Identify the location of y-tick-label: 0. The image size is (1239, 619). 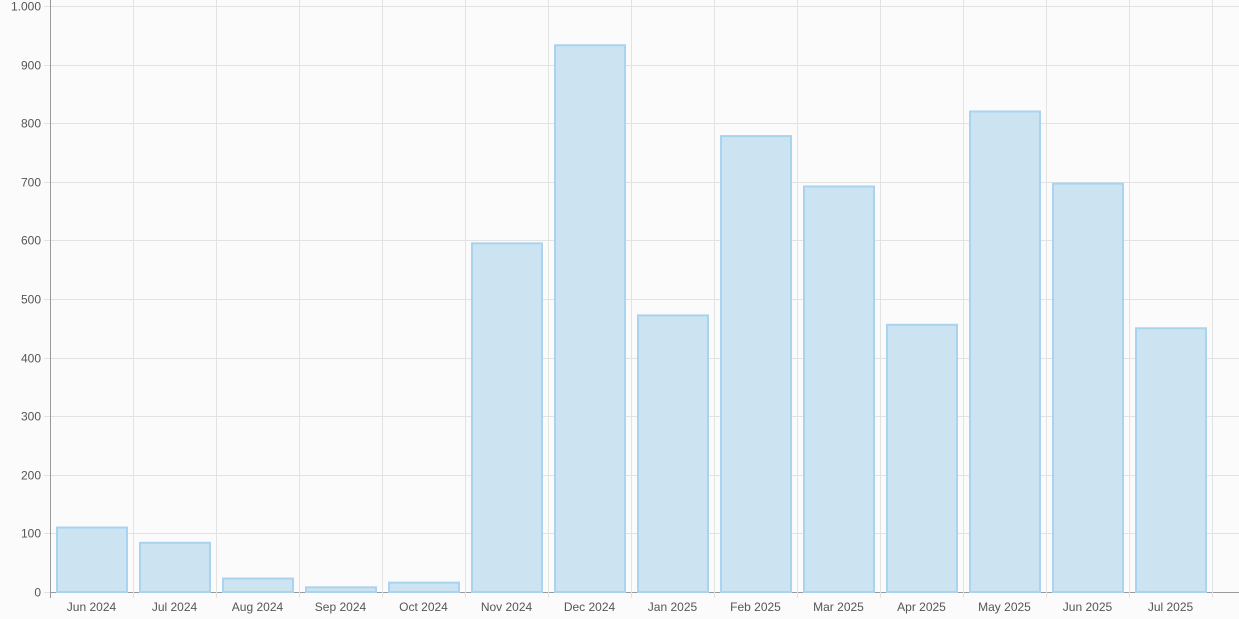
(37, 593).